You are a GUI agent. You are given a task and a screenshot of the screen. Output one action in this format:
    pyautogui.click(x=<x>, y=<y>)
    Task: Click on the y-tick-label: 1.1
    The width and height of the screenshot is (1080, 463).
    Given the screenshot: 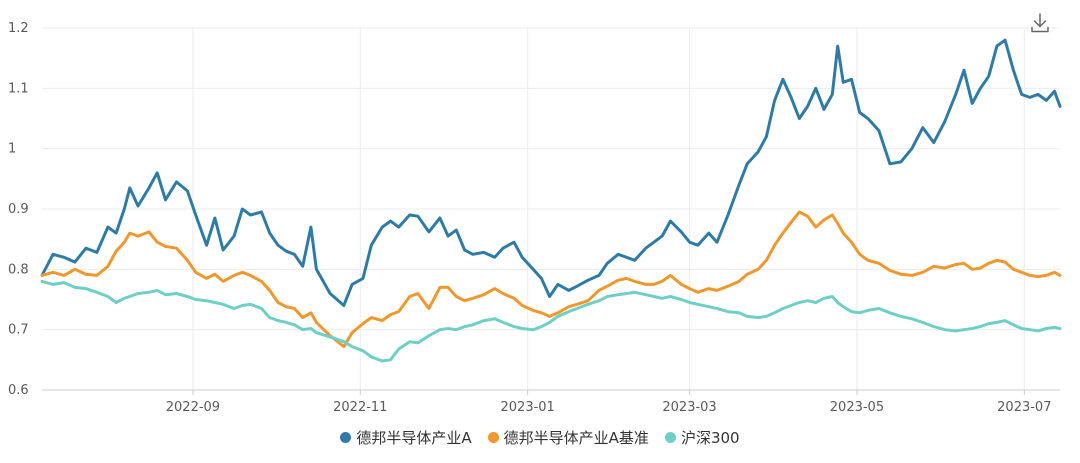 What is the action you would take?
    pyautogui.click(x=18, y=88)
    